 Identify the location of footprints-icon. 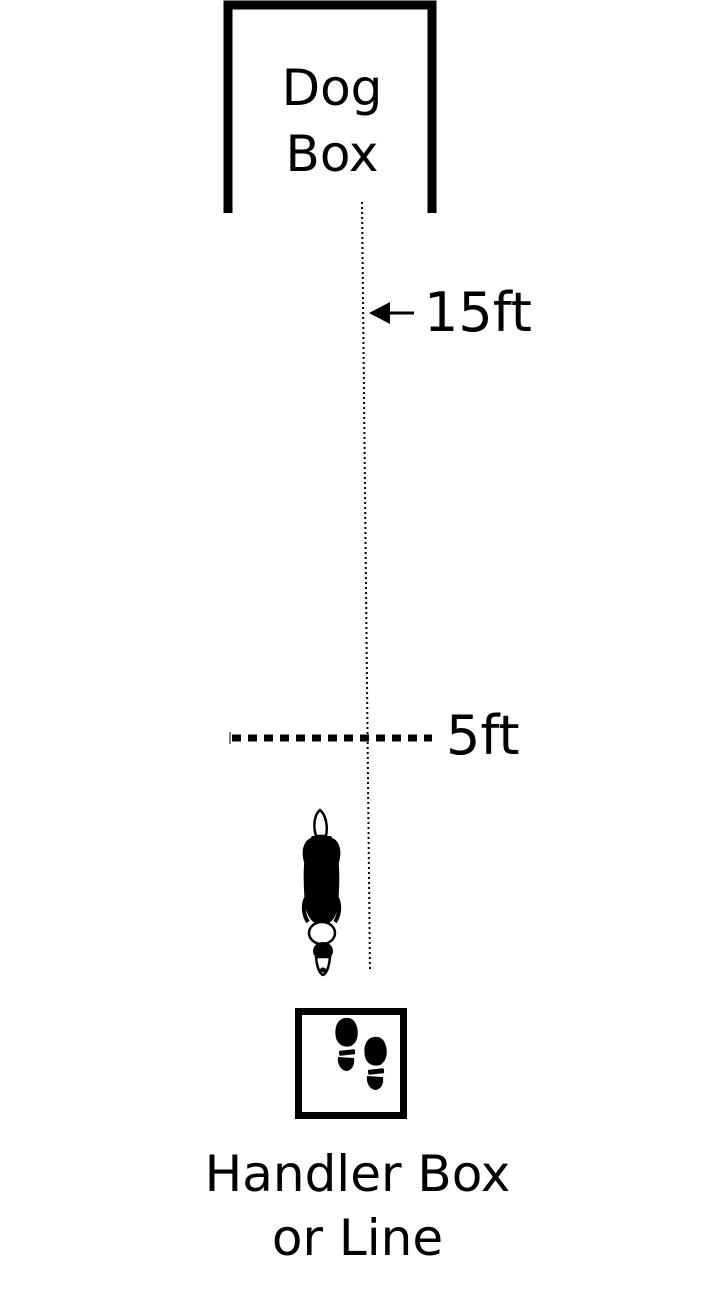
(361, 1053).